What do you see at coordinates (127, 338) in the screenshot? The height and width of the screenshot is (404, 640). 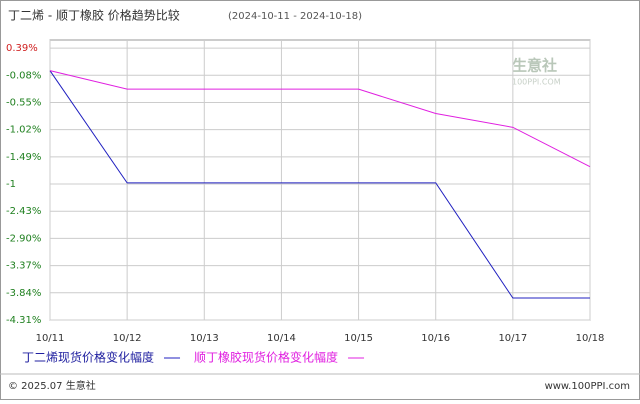 I see `x-tick-label: 10/12` at bounding box center [127, 338].